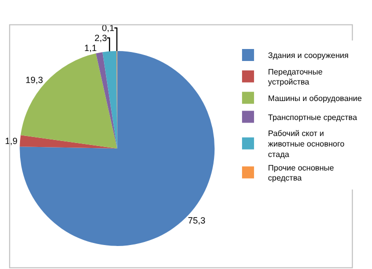 The height and width of the screenshot is (269, 372). What do you see at coordinates (34, 80) in the screenshot?
I see `data-label: 19,3` at bounding box center [34, 80].